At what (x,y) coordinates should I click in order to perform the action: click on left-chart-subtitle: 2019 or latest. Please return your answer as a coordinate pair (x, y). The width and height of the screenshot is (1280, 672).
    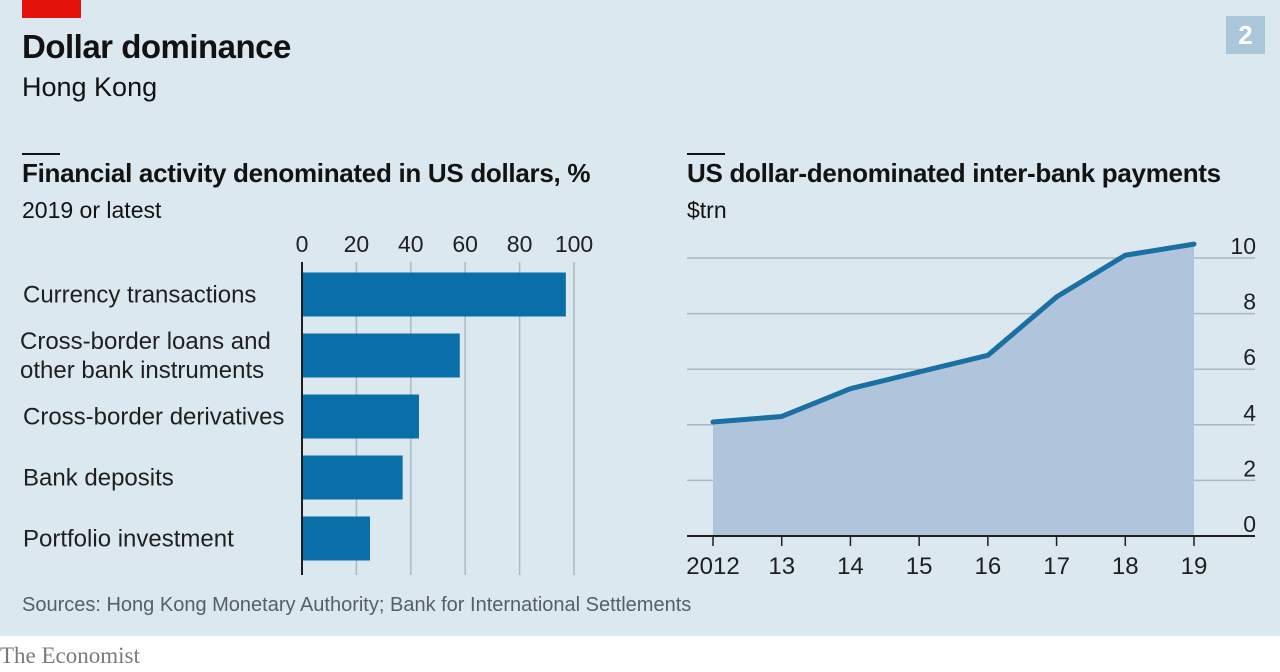
    Looking at the image, I should click on (92, 210).